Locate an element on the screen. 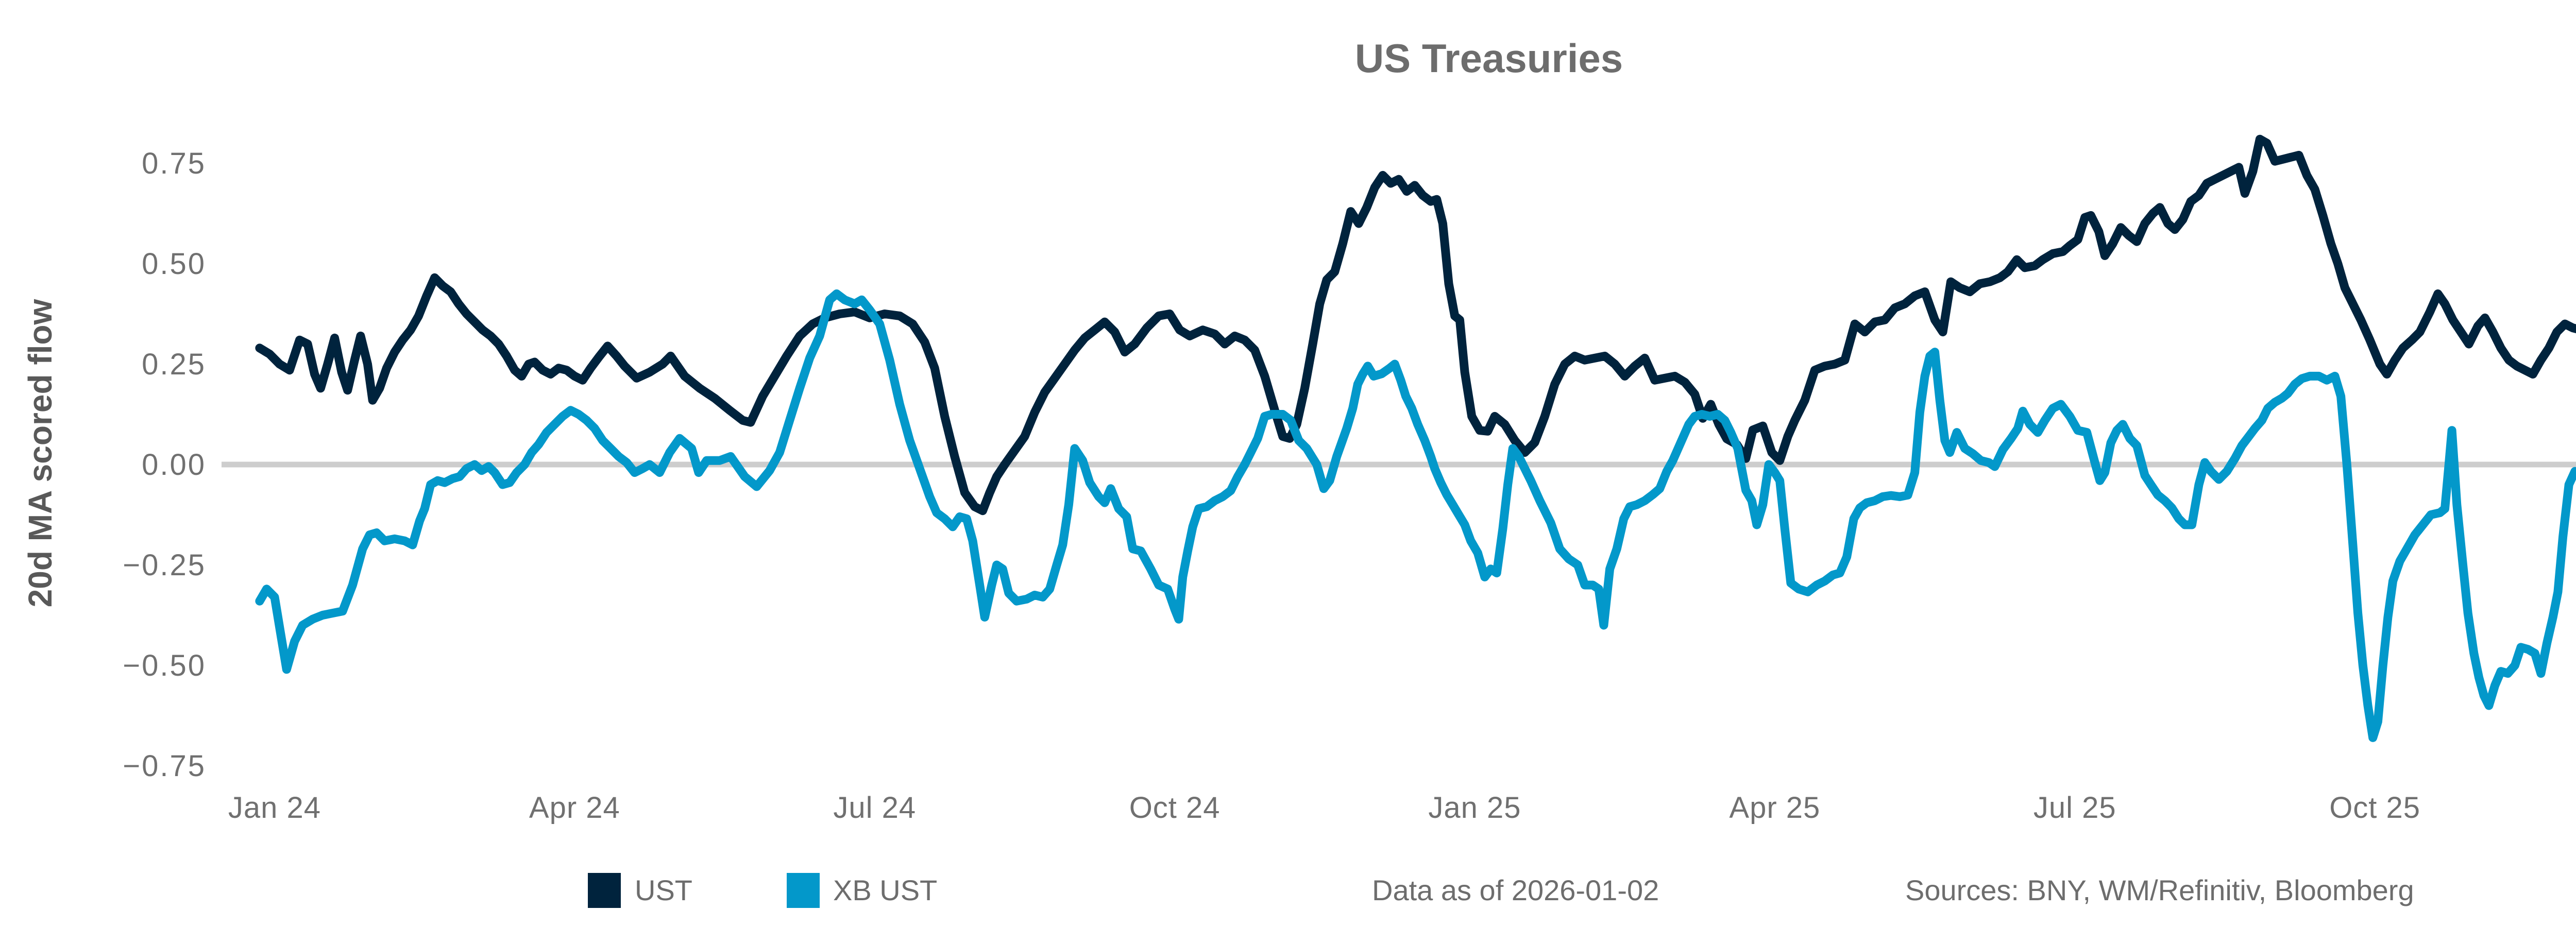  x-tick-label: Jan 25 is located at coordinates (1474, 808).